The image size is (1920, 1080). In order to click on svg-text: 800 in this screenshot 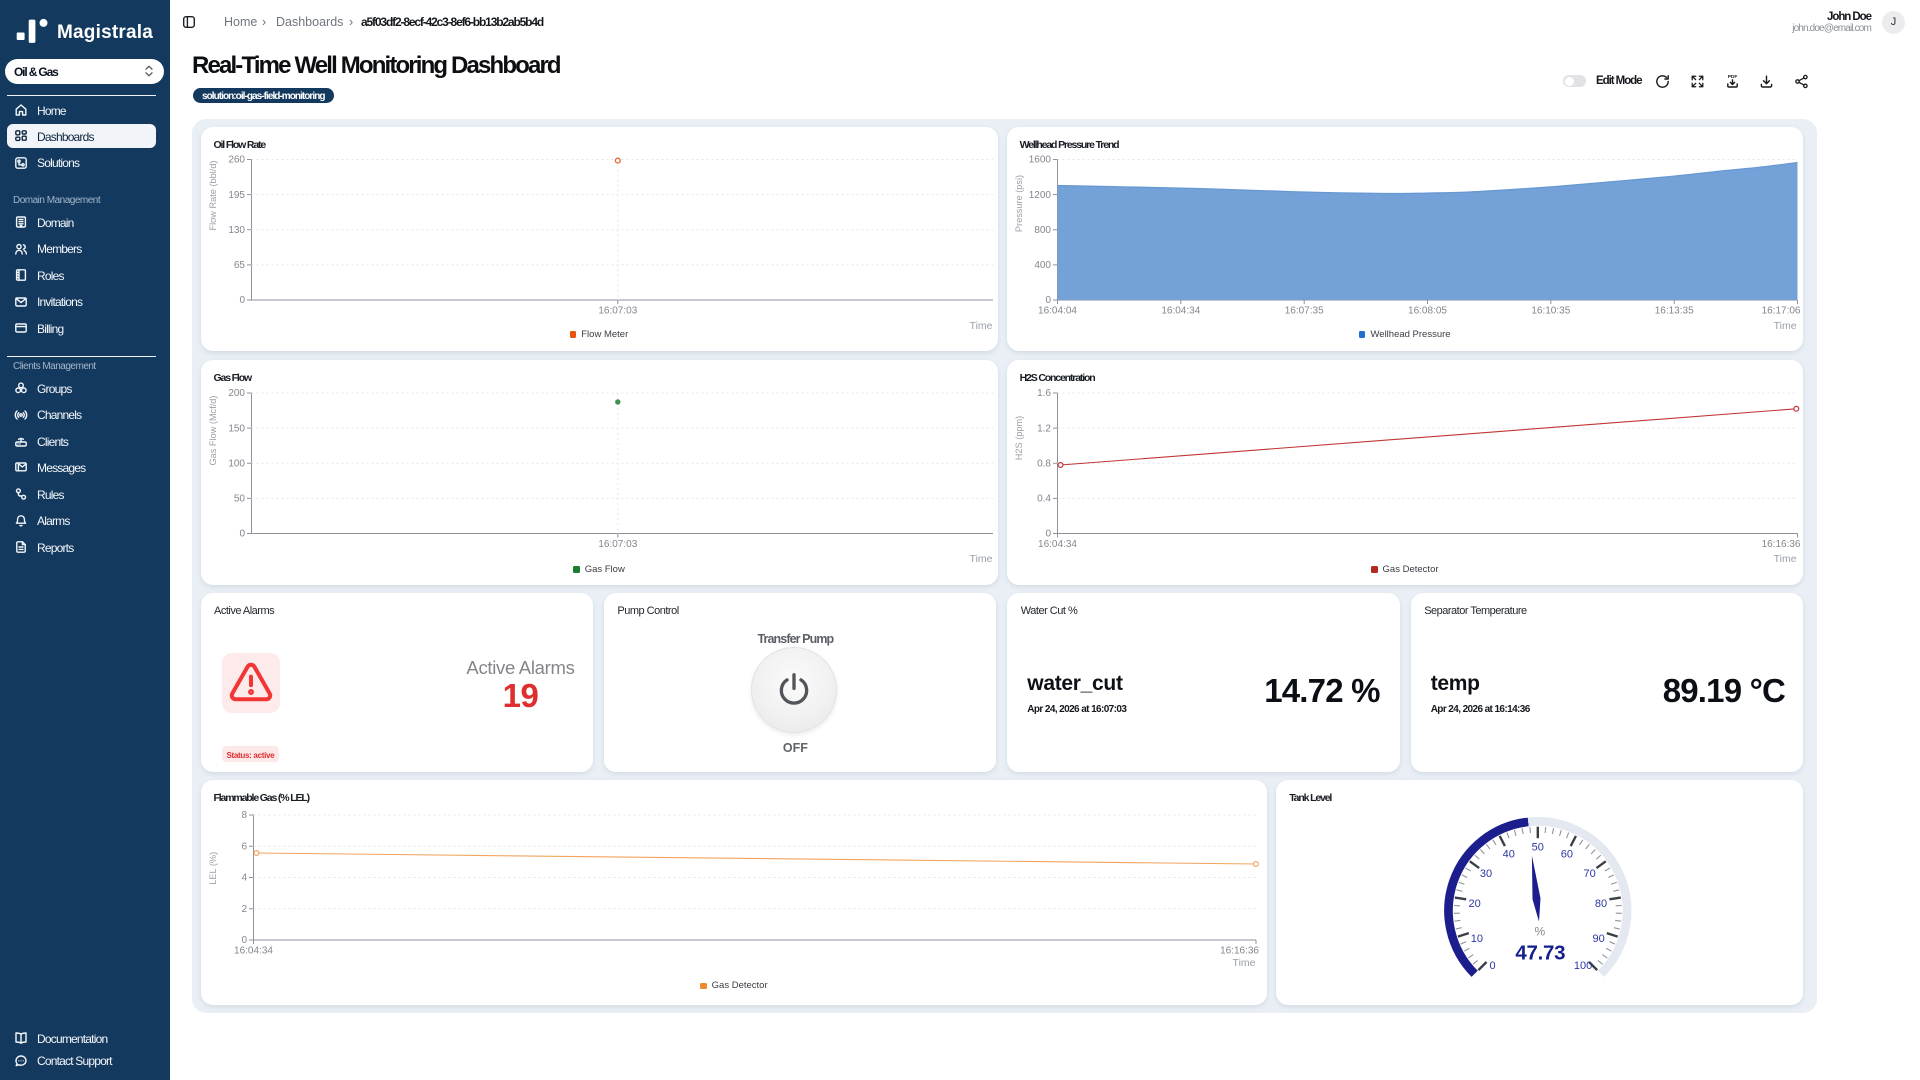, I will do `click(1042, 229)`.